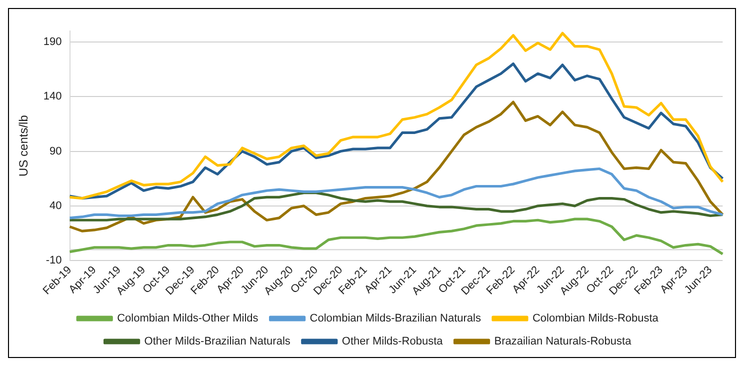 The image size is (744, 366). What do you see at coordinates (396, 318) in the screenshot?
I see `legend-label: Colombian Milds-Brazilian Naturals` at bounding box center [396, 318].